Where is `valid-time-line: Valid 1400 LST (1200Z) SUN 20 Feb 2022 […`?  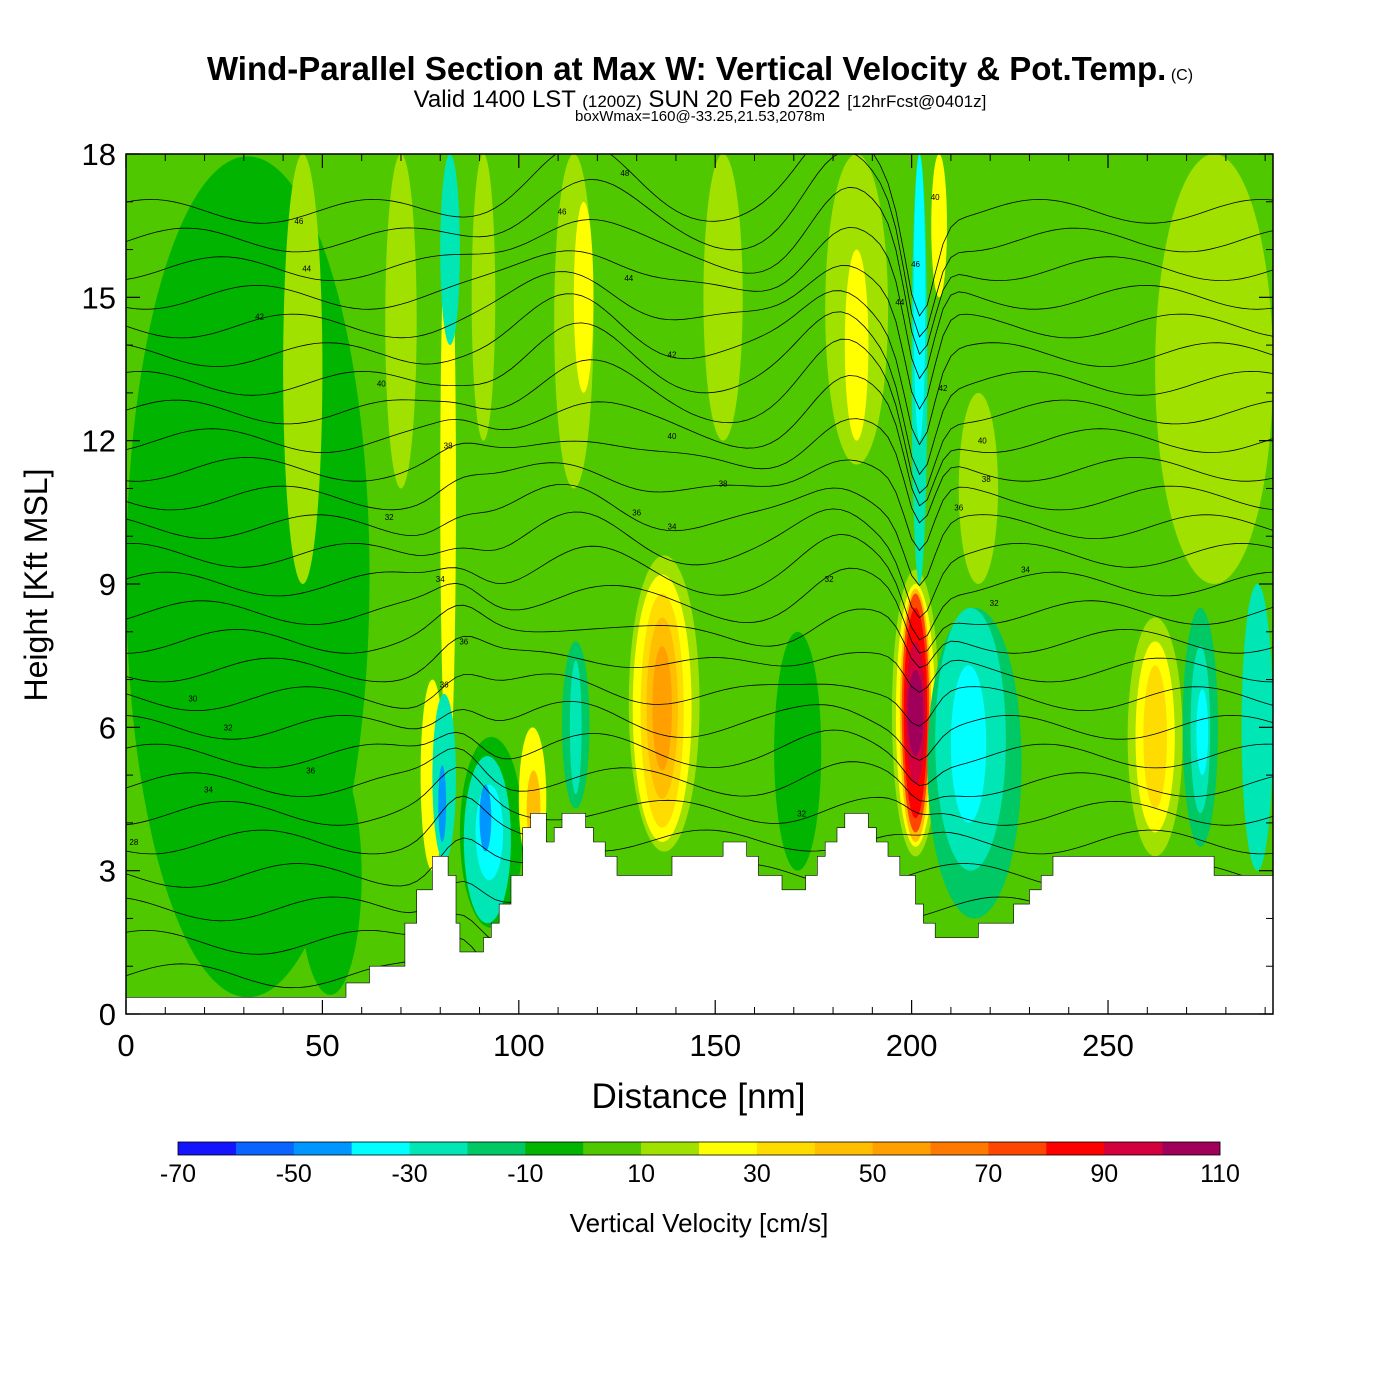
valid-time-line: Valid 1400 LST (1200Z) SUN 20 Feb 2022 [… is located at coordinates (700, 100).